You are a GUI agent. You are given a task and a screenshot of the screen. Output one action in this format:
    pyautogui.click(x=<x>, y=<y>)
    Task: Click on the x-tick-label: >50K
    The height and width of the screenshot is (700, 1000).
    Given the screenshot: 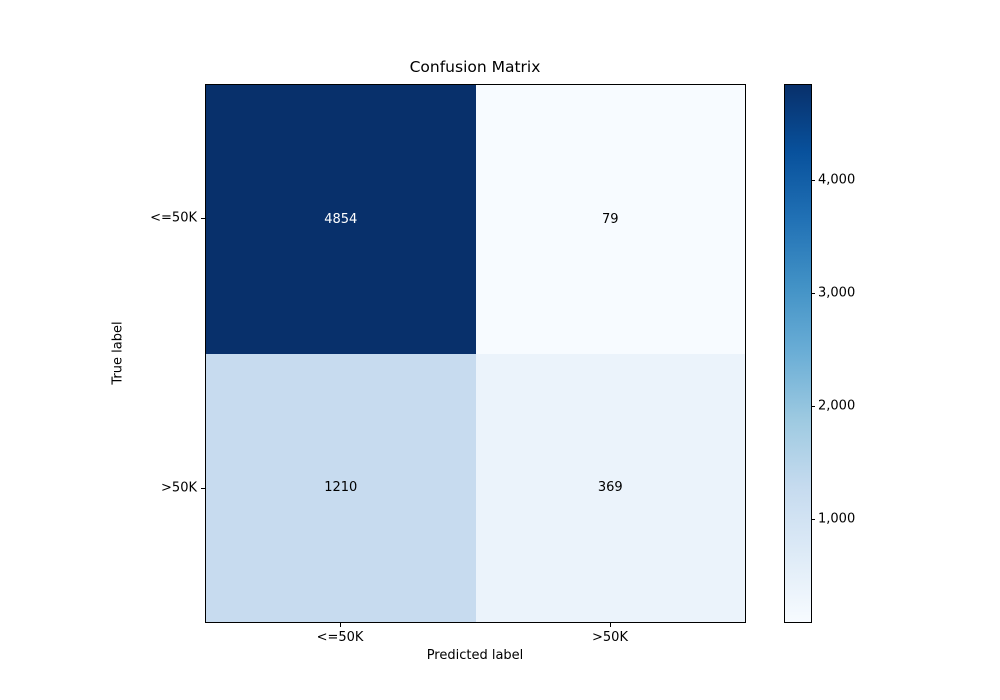 What is the action you would take?
    pyautogui.click(x=610, y=637)
    